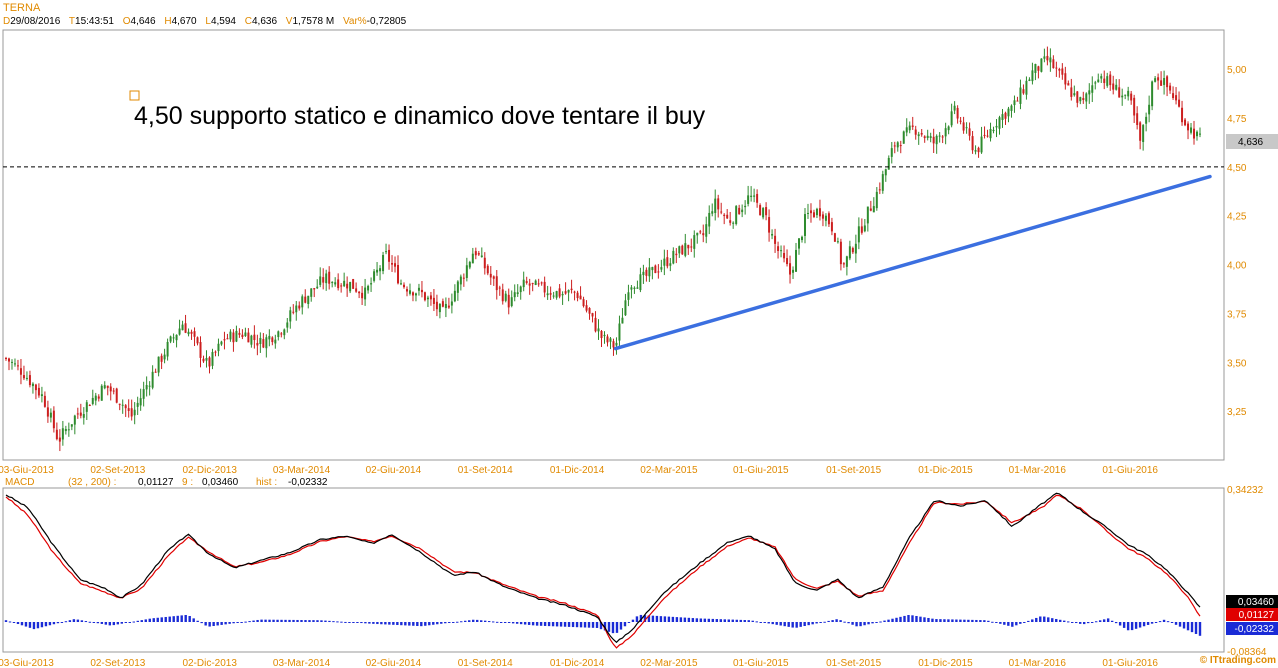 Image resolution: width=1278 pixels, height=668 pixels. I want to click on header-value: 4,636, so click(264, 21).